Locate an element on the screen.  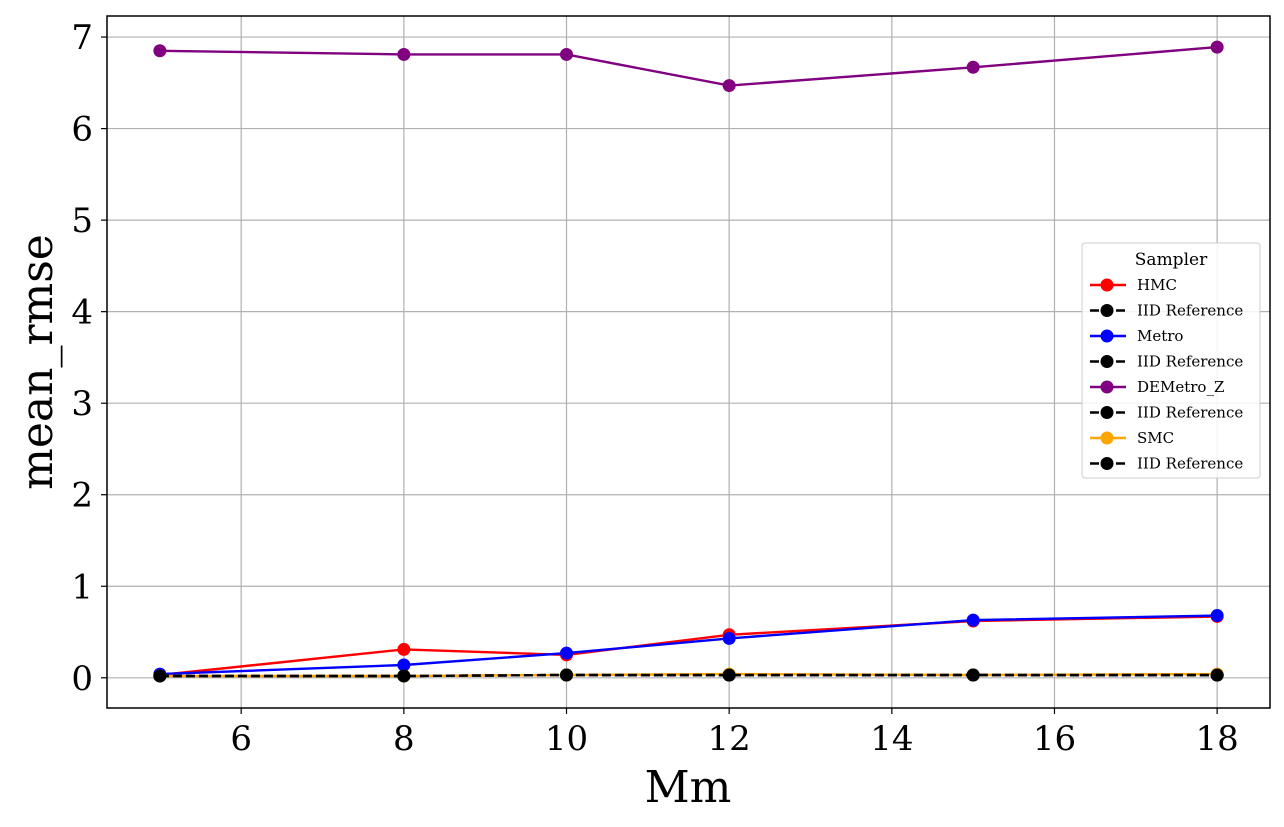
y-tick-label: 7 is located at coordinates (82, 38).